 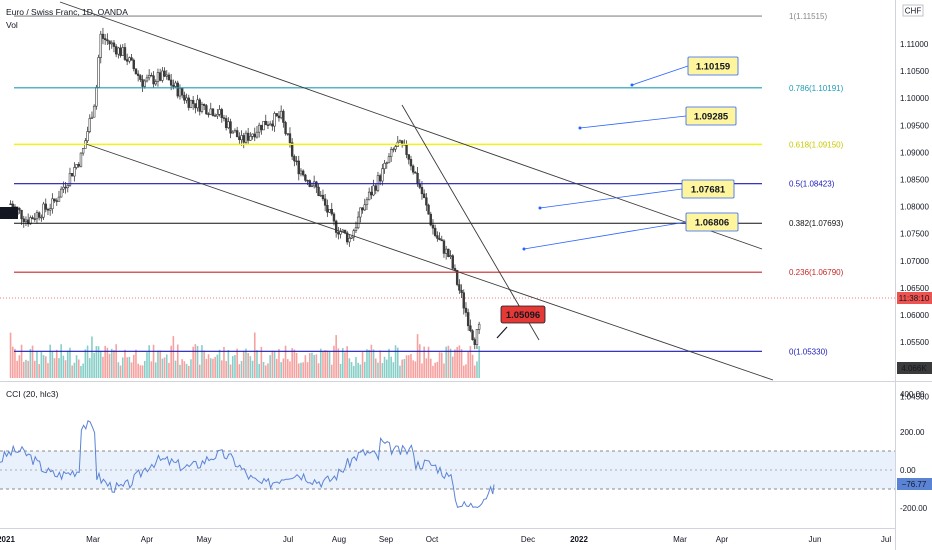 I want to click on time-tick-label: Jul, so click(x=886, y=539).